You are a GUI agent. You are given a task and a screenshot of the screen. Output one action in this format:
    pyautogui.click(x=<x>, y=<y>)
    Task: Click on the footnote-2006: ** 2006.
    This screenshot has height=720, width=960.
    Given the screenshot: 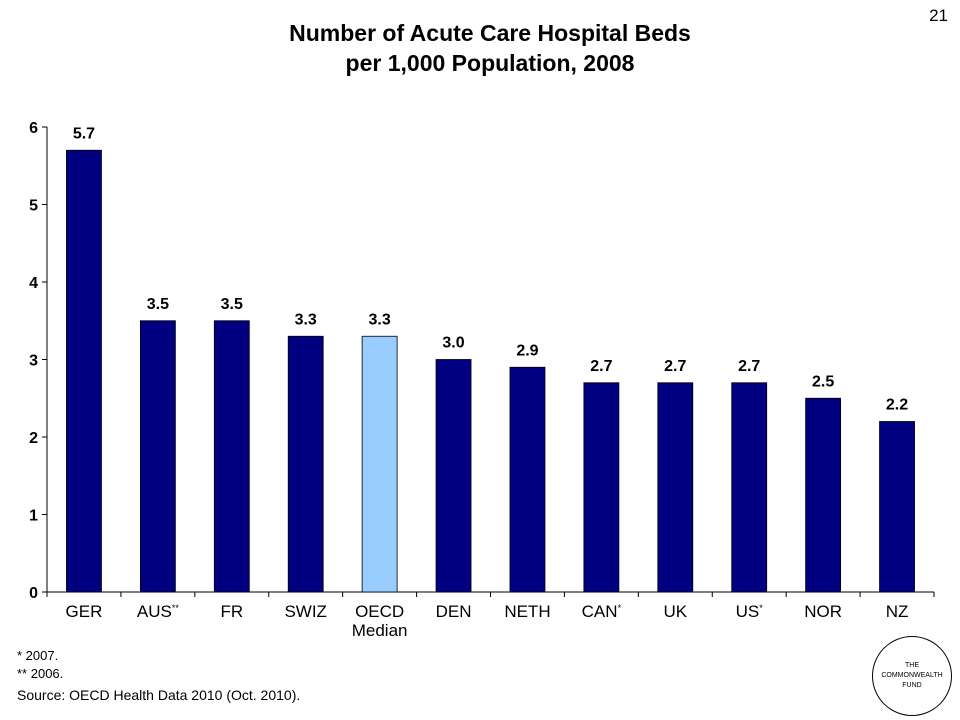 What is the action you would take?
    pyautogui.click(x=40, y=673)
    